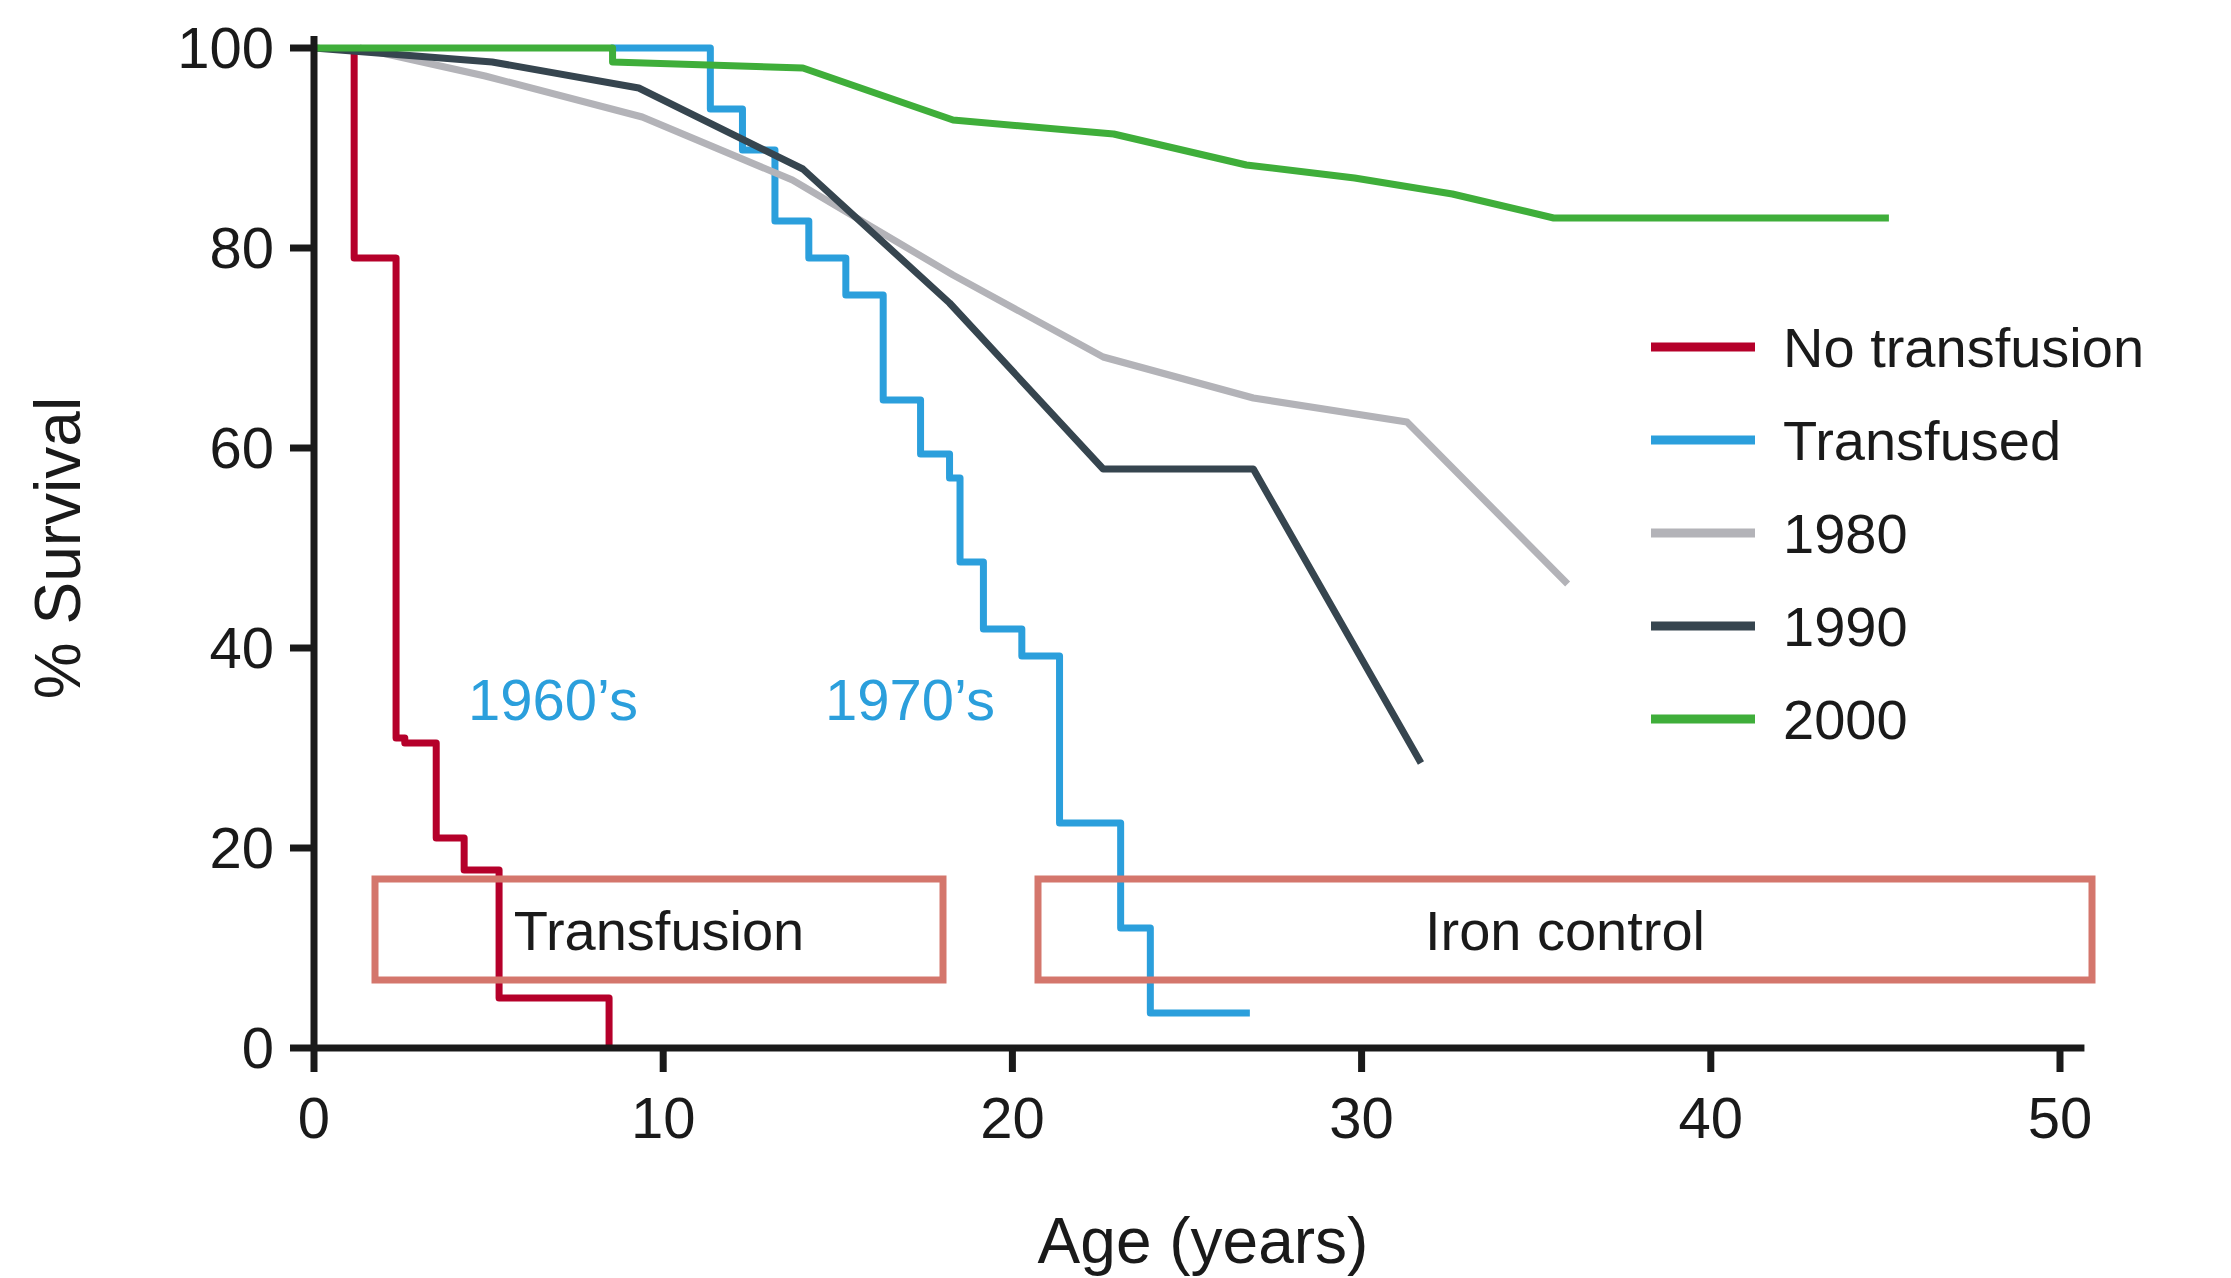 This screenshot has width=2231, height=1278. Describe the element at coordinates (241, 847) in the screenshot. I see `y-tick-label: 20` at that location.